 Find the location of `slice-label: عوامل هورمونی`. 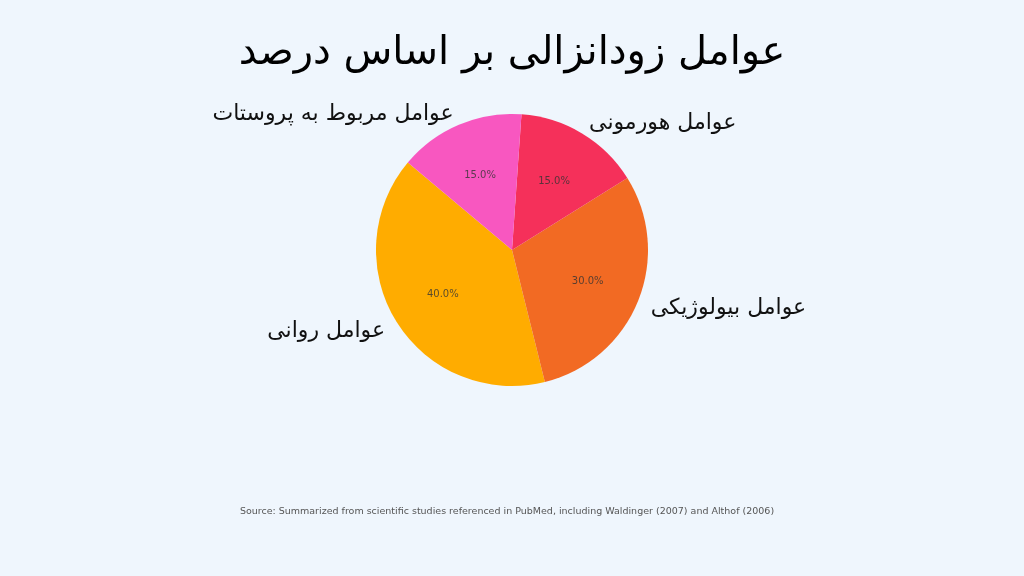

slice-label: عوامل هورمونی is located at coordinates (663, 122).